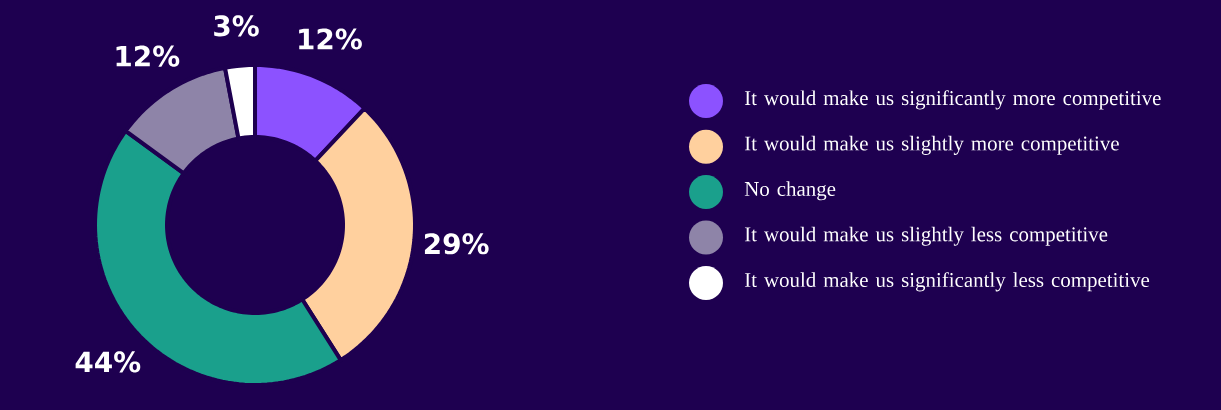 This screenshot has width=1221, height=410. Describe the element at coordinates (926, 236) in the screenshot. I see `legend-label: It would make us slightly less competitive` at that location.